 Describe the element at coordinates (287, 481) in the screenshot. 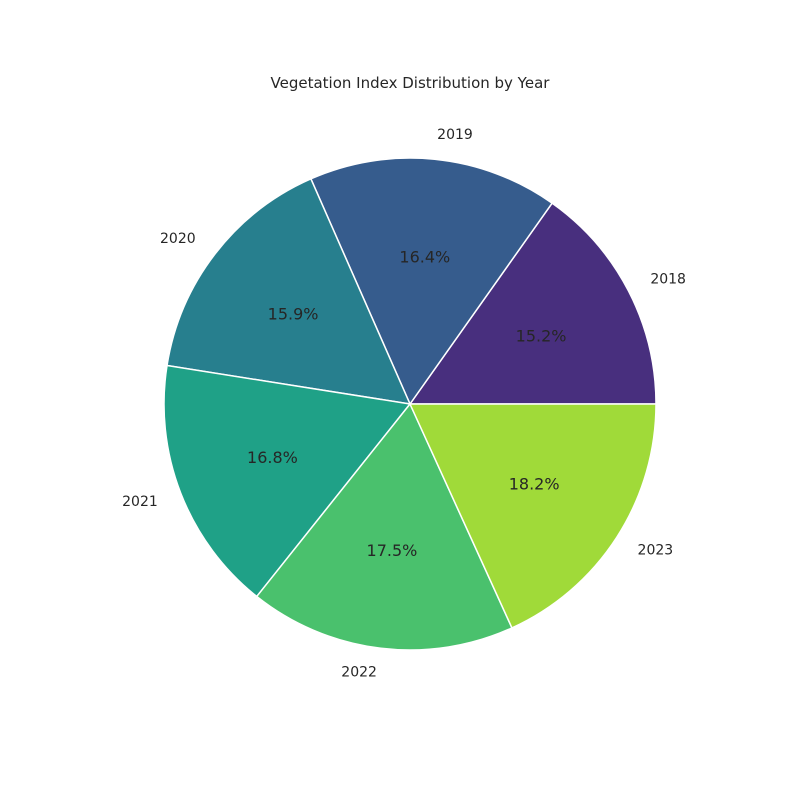

I see `pie-slice-2021` at that location.